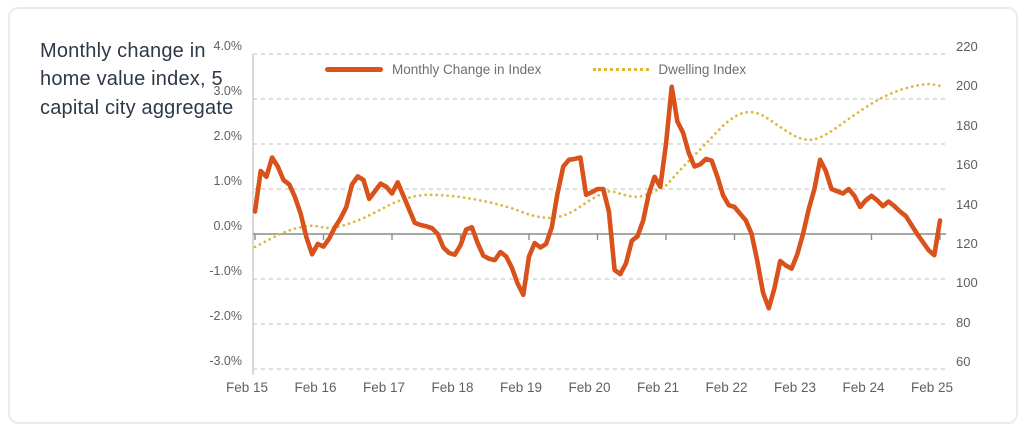 The width and height of the screenshot is (1024, 438). I want to click on y-axis-left-label: 2.0%, so click(228, 136).